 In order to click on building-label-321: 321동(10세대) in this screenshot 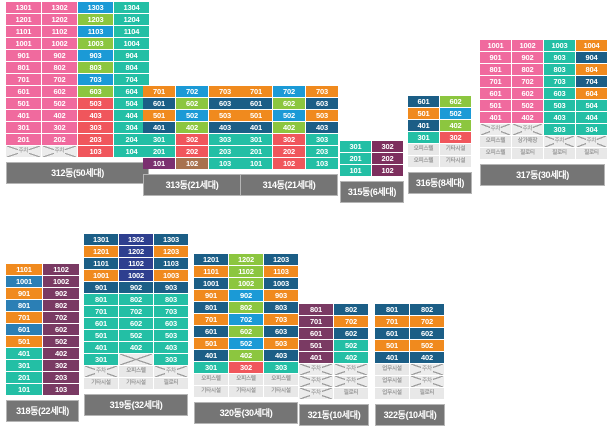, I will do `click(334, 415)`.